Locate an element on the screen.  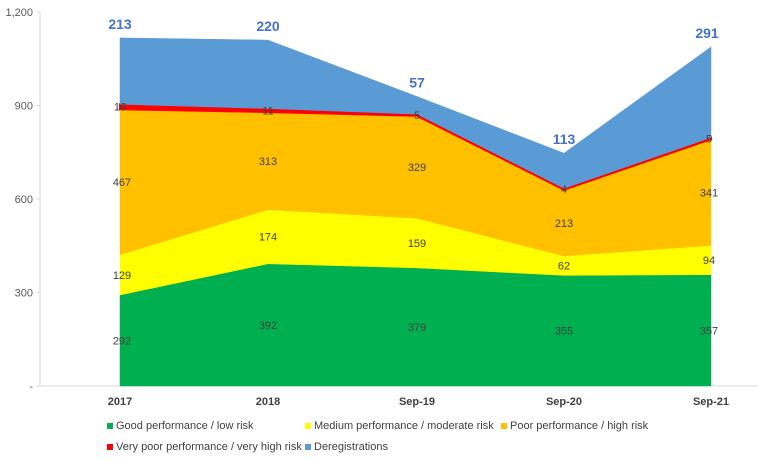
x-tick-label: Sep-19 is located at coordinates (417, 402).